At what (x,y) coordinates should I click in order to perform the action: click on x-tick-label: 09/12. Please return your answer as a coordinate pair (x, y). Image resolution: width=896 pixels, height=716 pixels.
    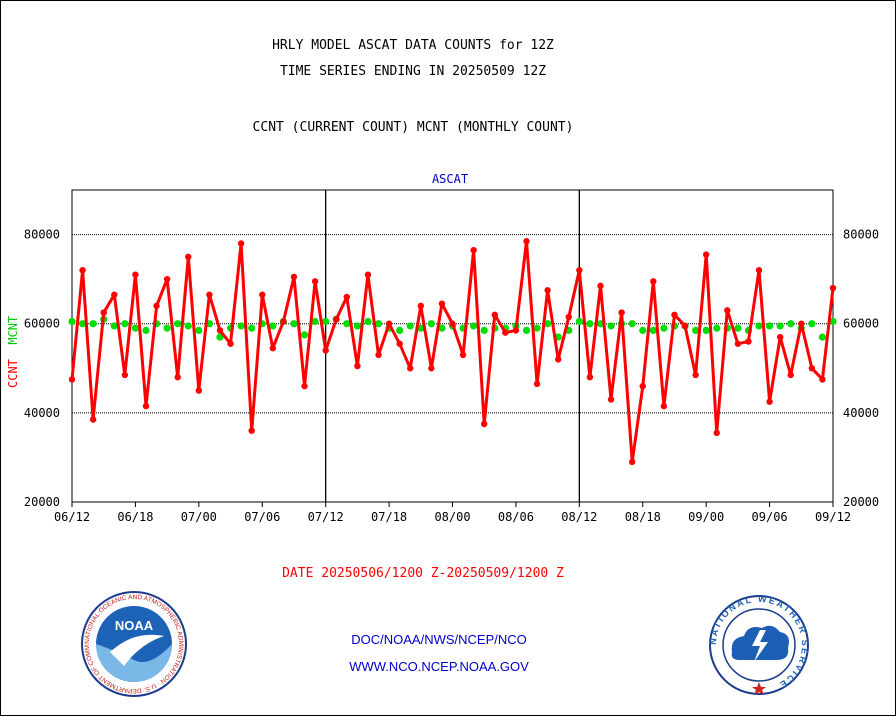
    Looking at the image, I should click on (833, 517).